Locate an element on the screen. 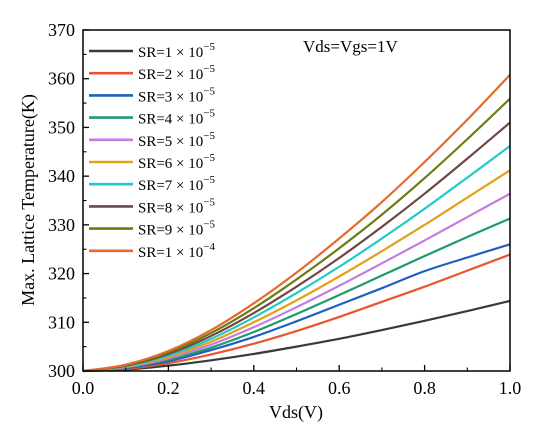  legend-label-8: SR=8 × 10−5 is located at coordinates (176, 206).